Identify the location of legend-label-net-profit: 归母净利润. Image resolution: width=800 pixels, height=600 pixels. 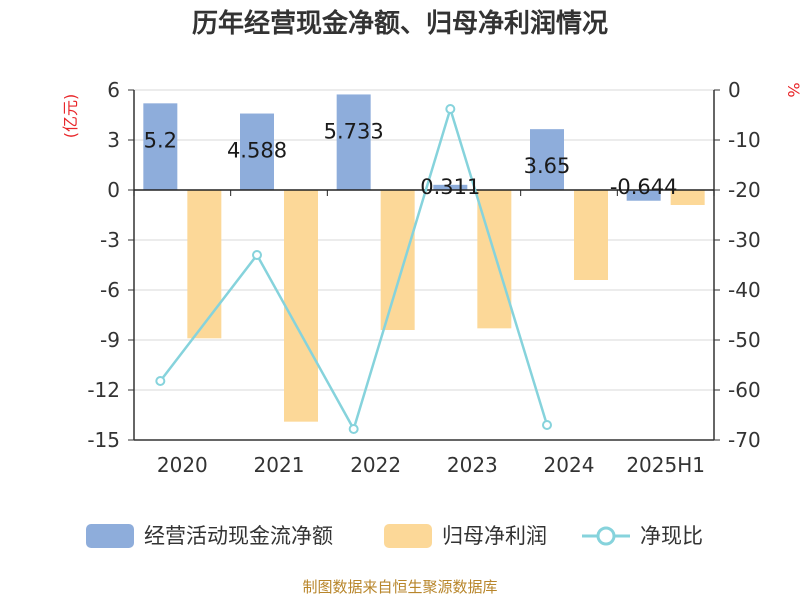
(494, 536).